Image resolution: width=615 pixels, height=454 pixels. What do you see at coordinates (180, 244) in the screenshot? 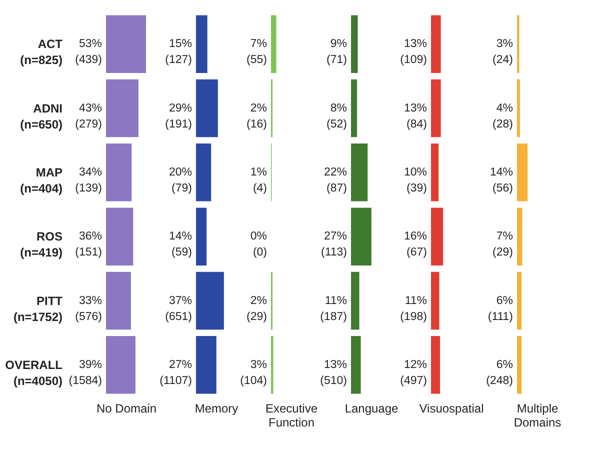
I see `data-label: 14% (59)` at bounding box center [180, 244].